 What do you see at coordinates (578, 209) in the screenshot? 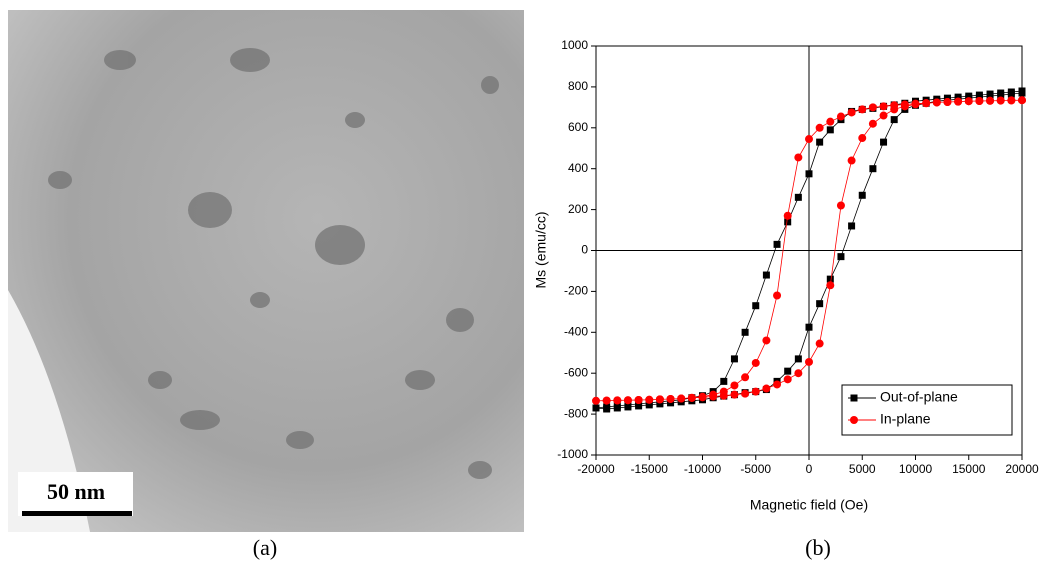
I see `y-tick-label: 200` at bounding box center [578, 209].